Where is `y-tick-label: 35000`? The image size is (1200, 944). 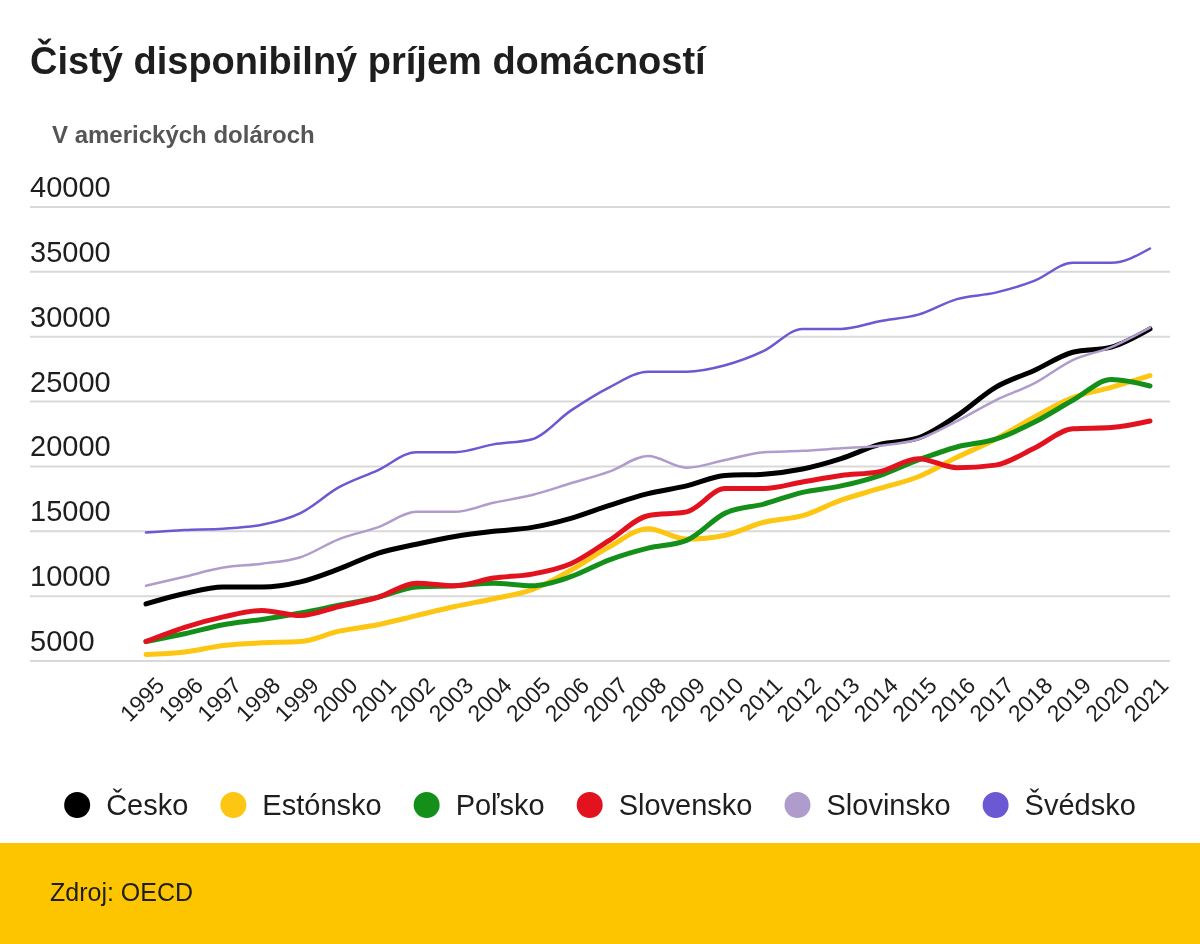
y-tick-label: 35000 is located at coordinates (70, 251).